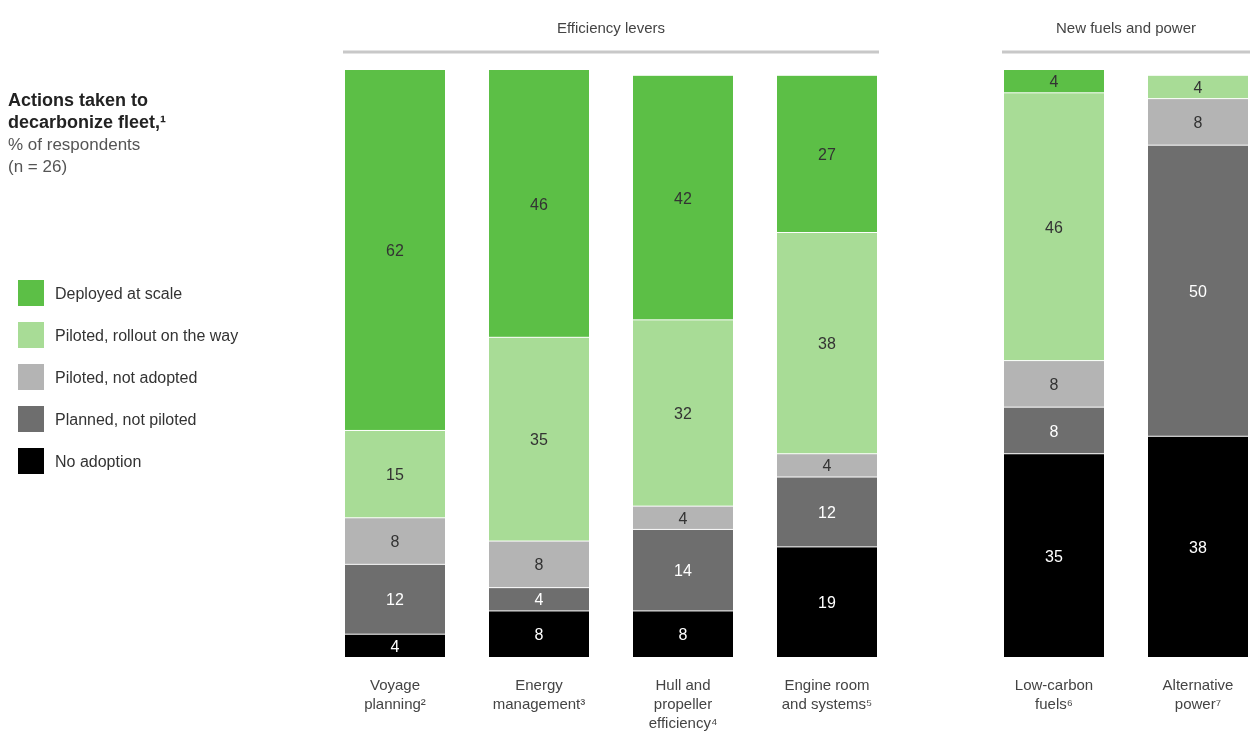  I want to click on text: New fuels and power, so click(1126, 27).